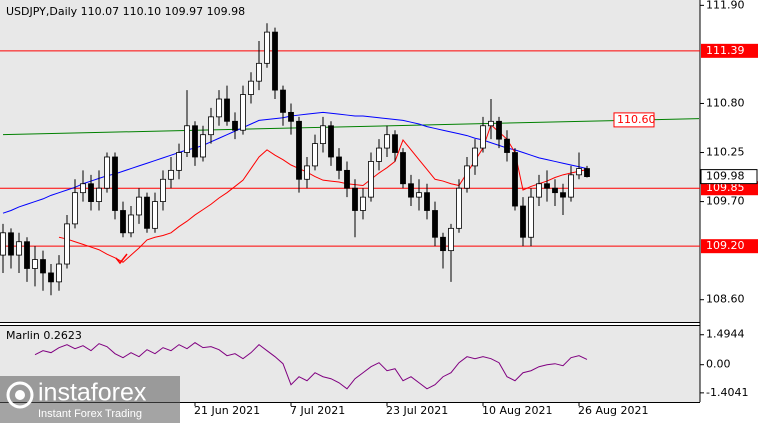 Image resolution: width=758 pixels, height=423 pixels. What do you see at coordinates (725, 187) in the screenshot?
I see `level-label: 109.85` at bounding box center [725, 187].